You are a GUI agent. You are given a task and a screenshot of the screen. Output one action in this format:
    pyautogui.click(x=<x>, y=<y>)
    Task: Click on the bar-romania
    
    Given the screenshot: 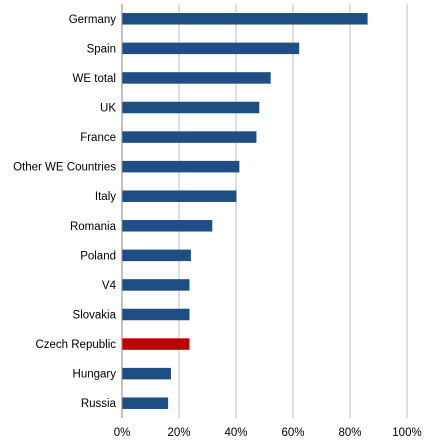 What is the action you would take?
    pyautogui.click(x=167, y=226)
    